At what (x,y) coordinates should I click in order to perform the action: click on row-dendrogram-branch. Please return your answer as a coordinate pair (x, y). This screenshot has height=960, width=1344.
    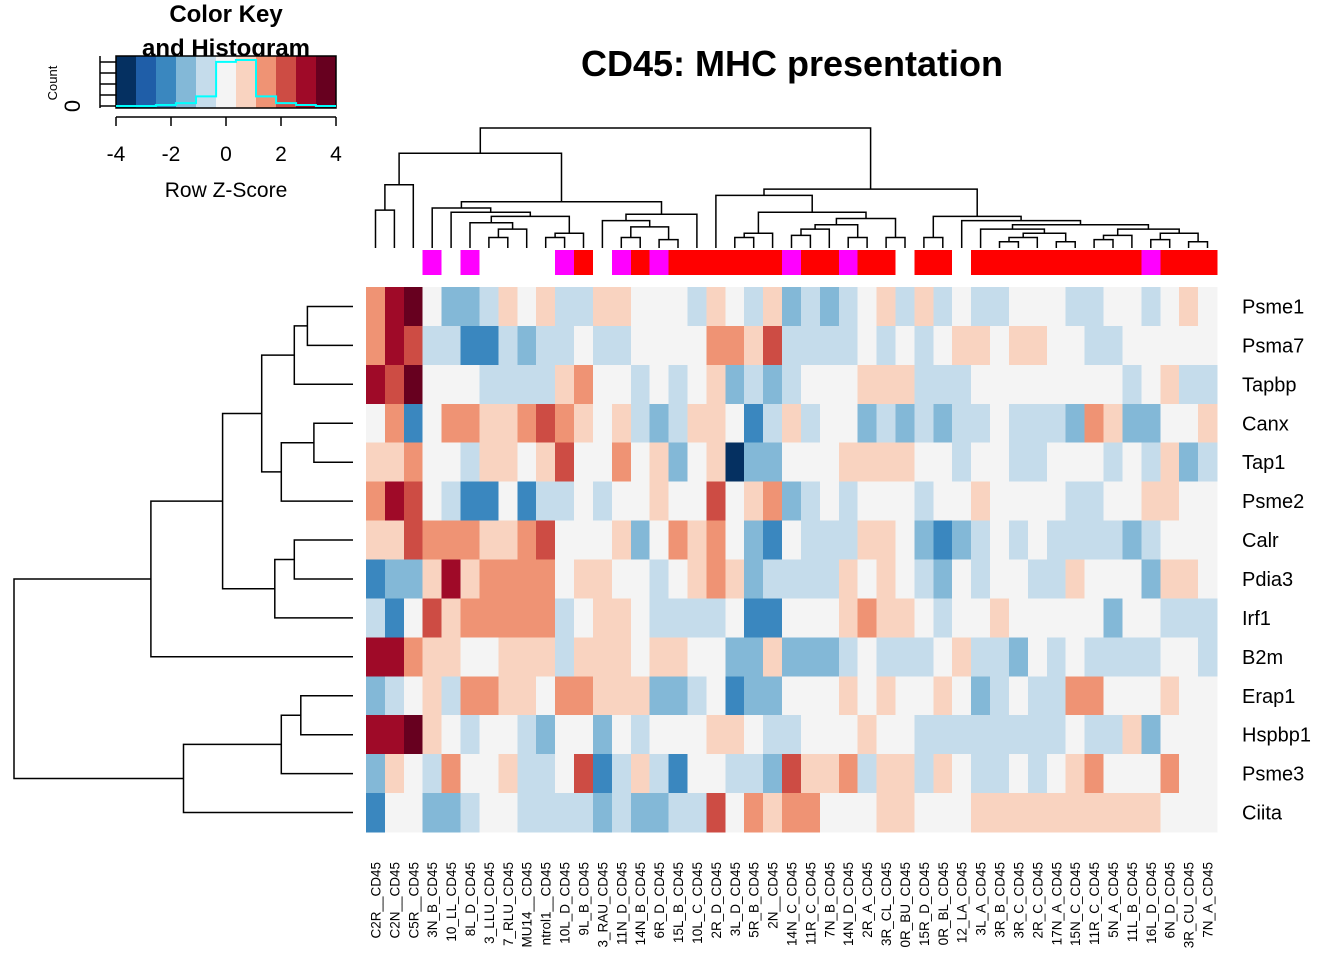
    Looking at the image, I should click on (316, 744).